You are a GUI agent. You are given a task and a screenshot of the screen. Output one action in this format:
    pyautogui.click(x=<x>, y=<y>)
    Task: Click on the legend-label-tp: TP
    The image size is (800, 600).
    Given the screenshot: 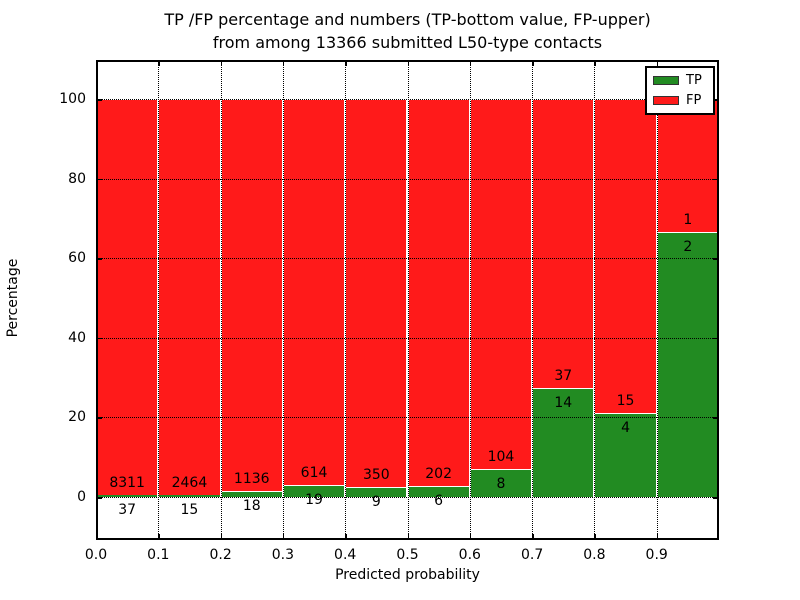 What is the action you would take?
    pyautogui.click(x=694, y=81)
    